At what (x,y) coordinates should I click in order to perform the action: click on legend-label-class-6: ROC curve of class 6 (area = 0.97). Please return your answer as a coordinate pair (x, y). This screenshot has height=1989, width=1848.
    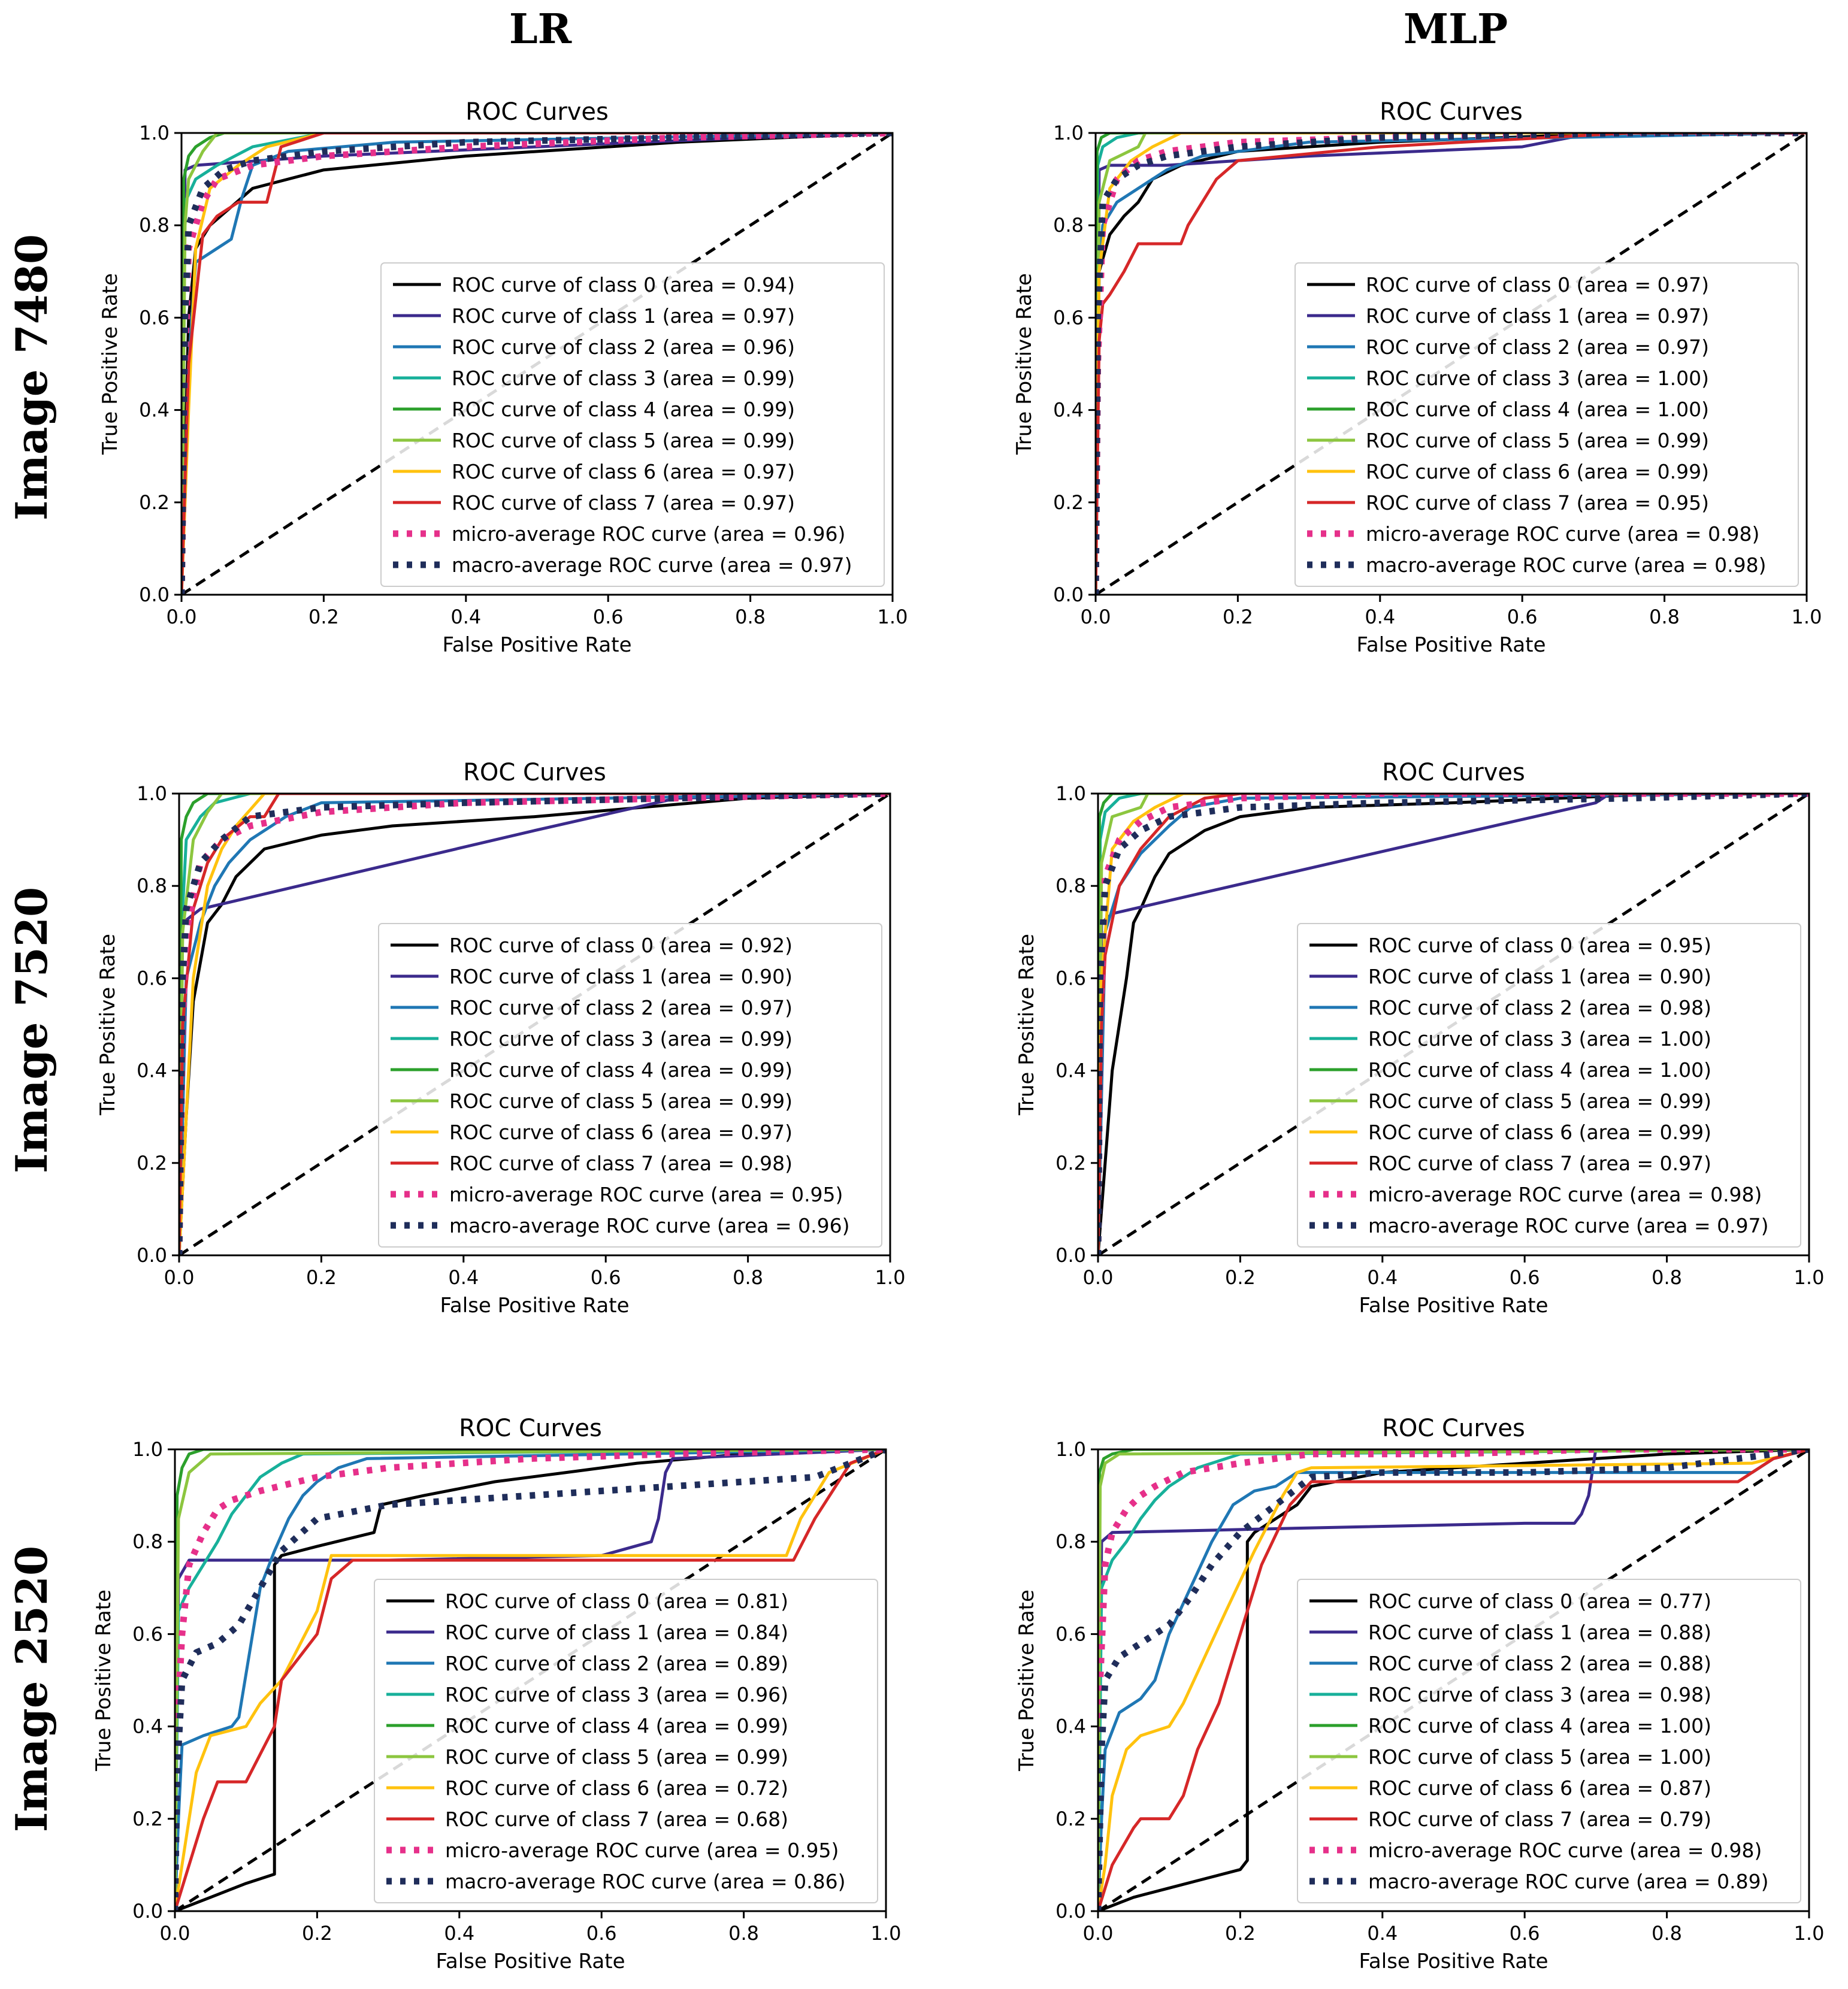
    Looking at the image, I should click on (621, 1132).